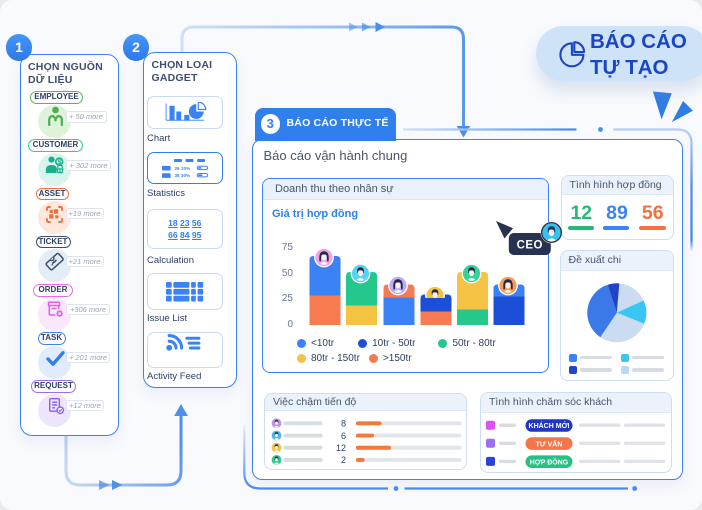  Describe the element at coordinates (530, 246) in the screenshot. I see `svg-text: CEO` at that location.